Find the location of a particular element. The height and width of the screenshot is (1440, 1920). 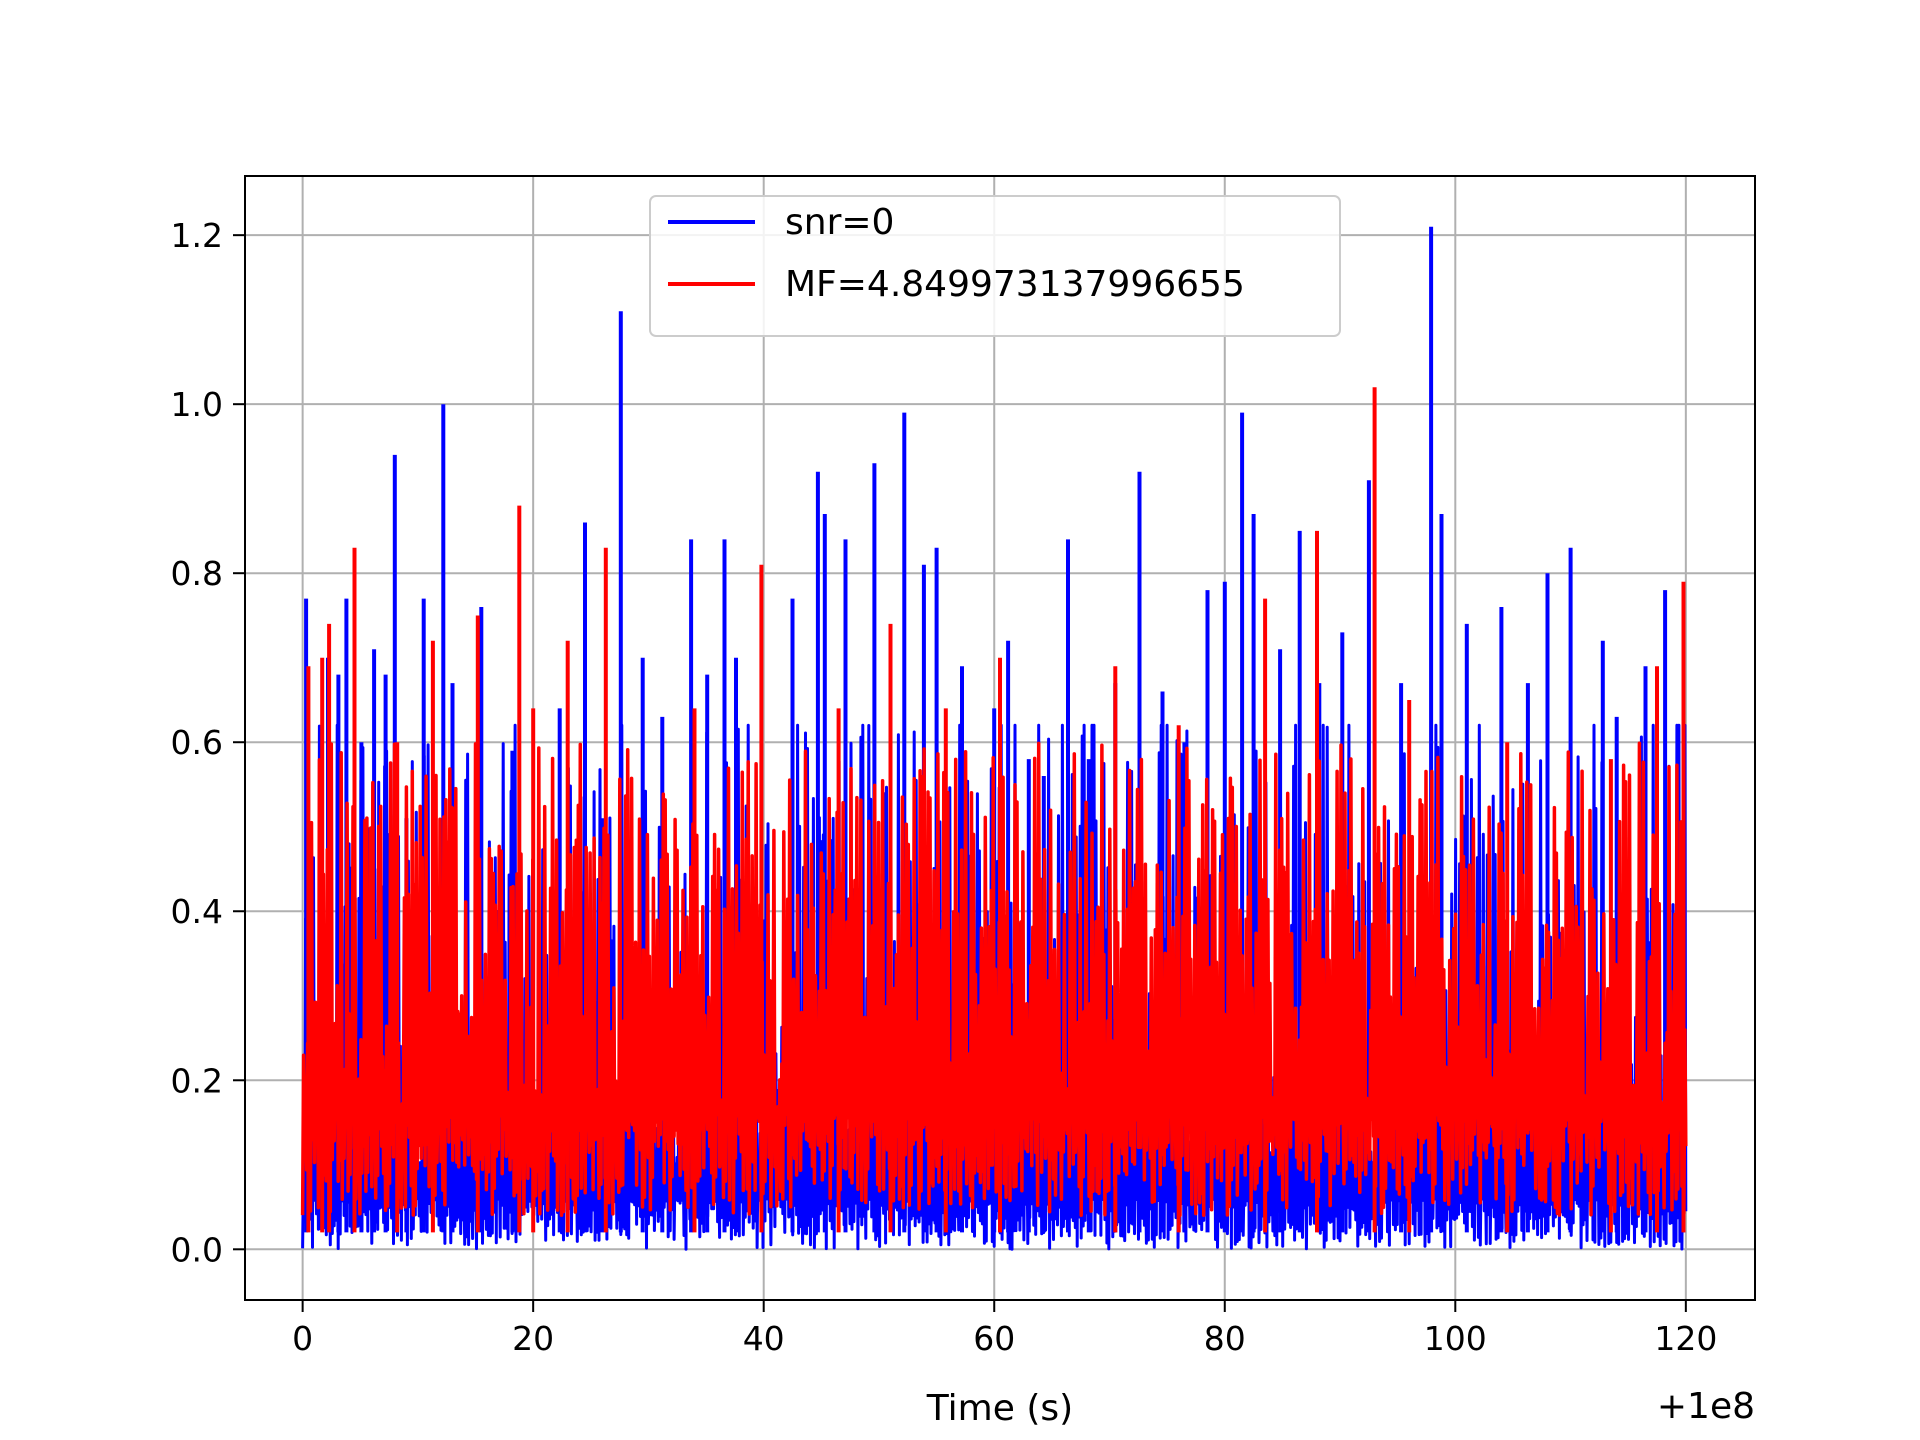

legend-label-snr: snr=0 is located at coordinates (839, 222).